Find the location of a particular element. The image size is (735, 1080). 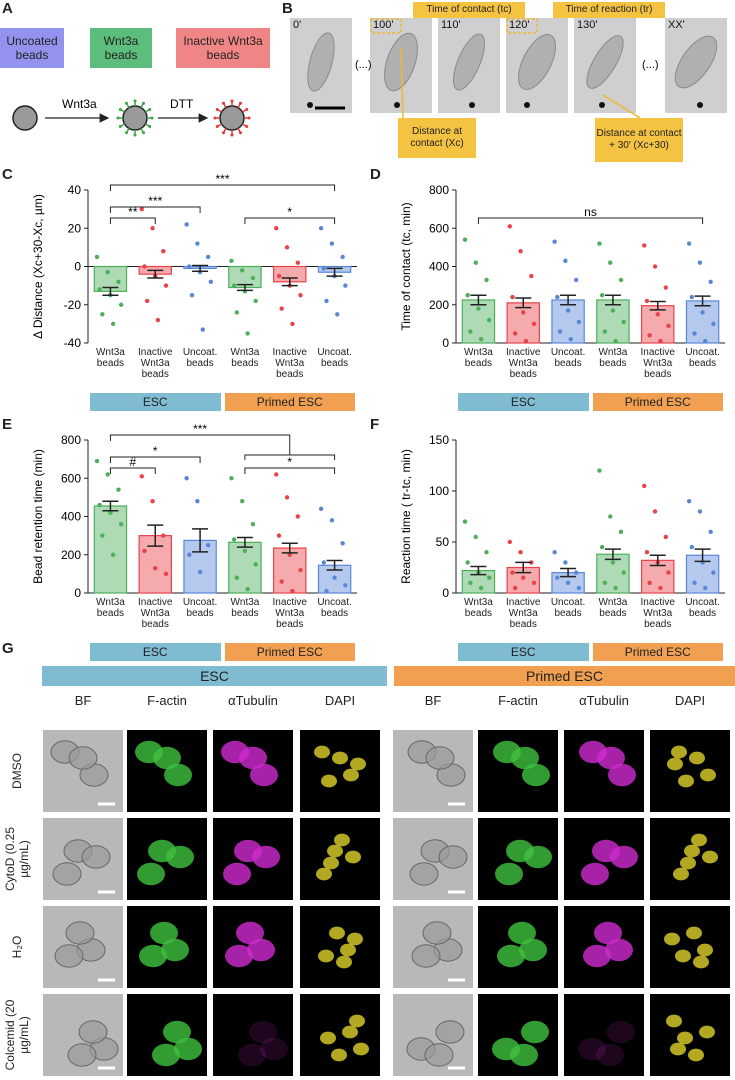

row-label: DMSO is located at coordinates (17, 771).